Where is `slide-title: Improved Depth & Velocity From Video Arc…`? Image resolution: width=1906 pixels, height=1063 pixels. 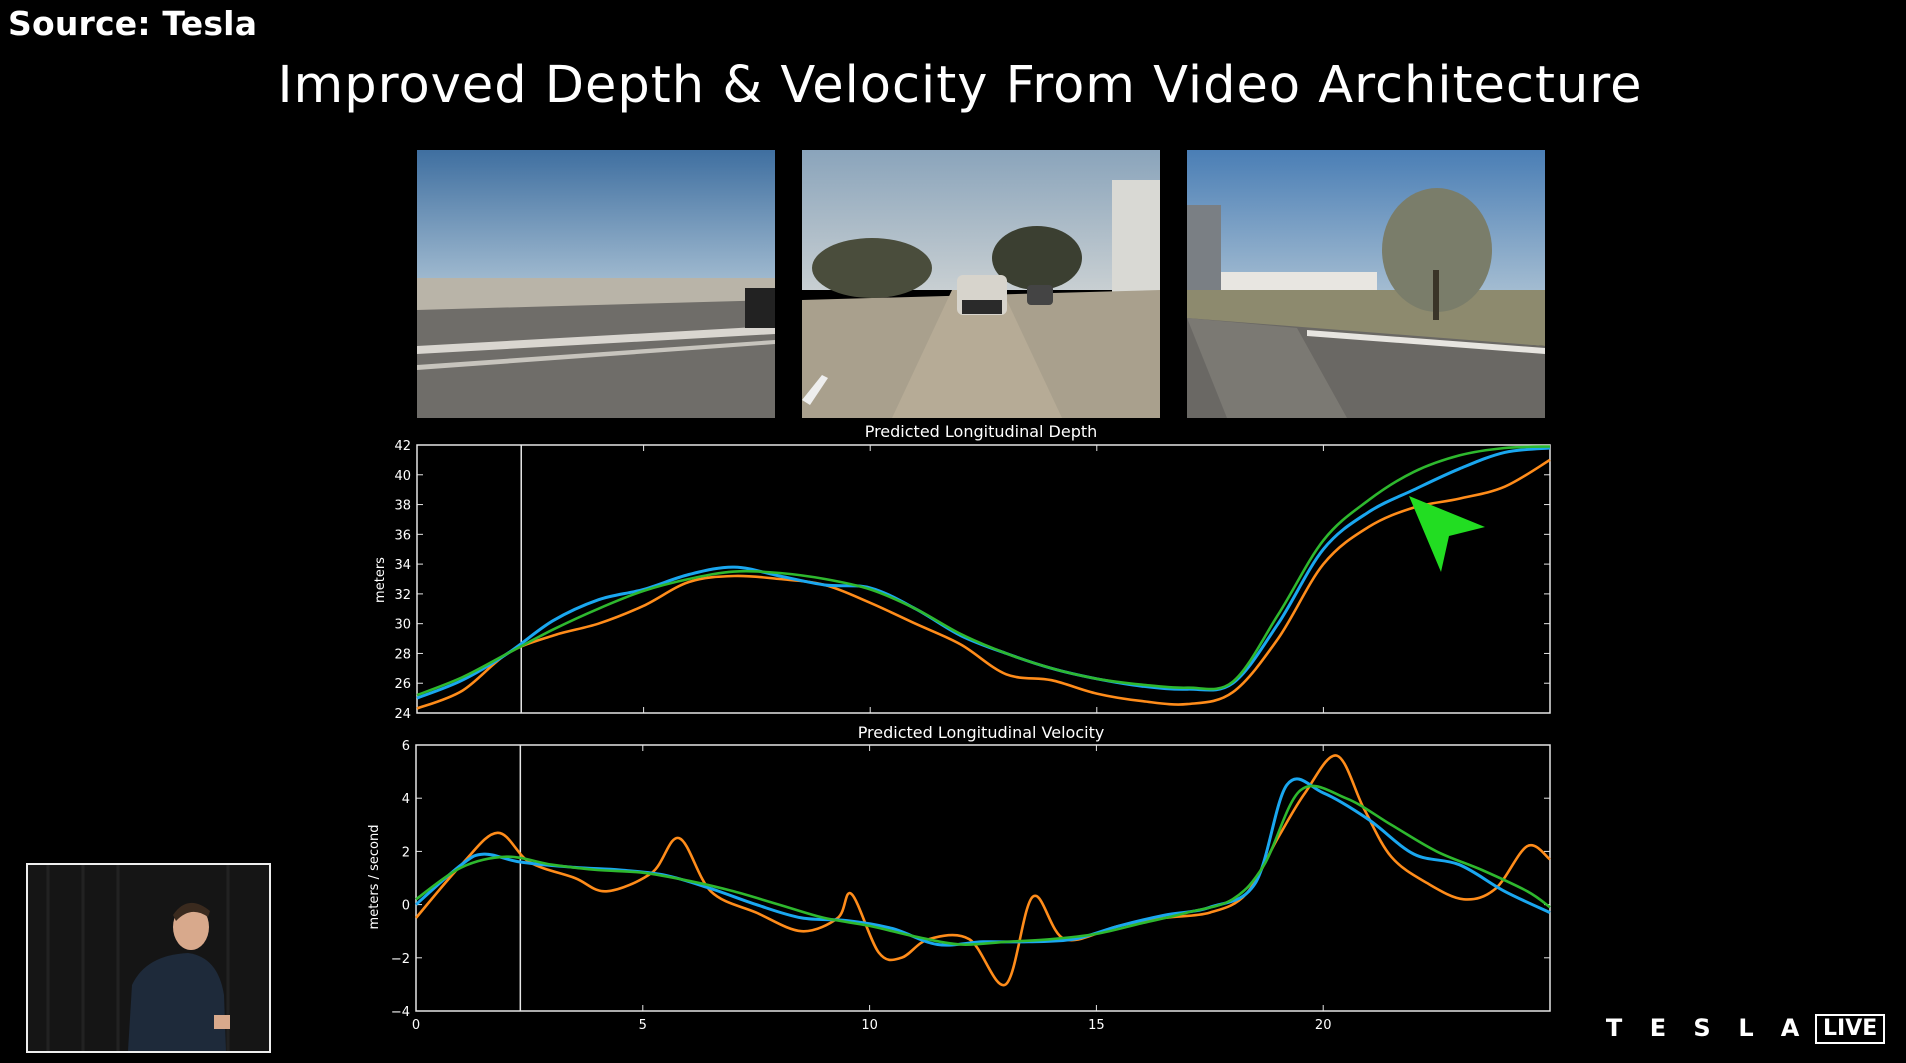 slide-title: Improved Depth & Velocity From Video Arc… is located at coordinates (960, 85).